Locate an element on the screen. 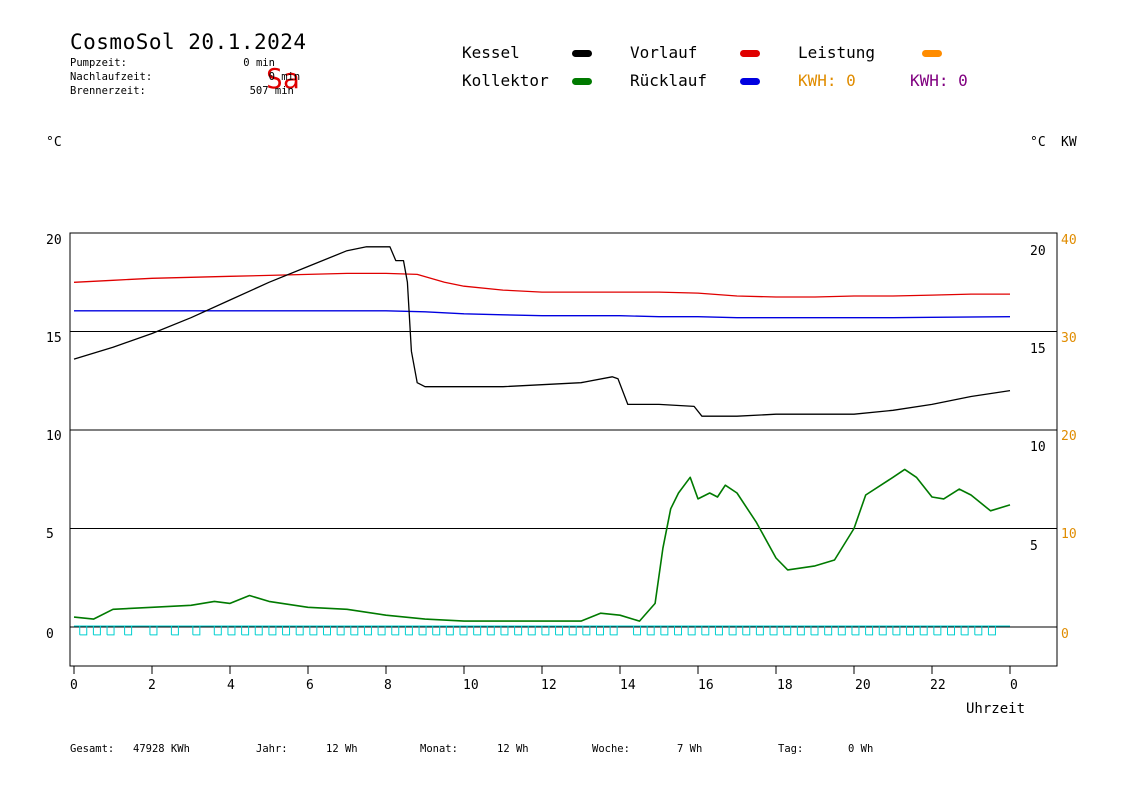 Image resolution: width=1148 pixels, height=812 pixels. footer-monat-label: Monat: is located at coordinates (439, 749).